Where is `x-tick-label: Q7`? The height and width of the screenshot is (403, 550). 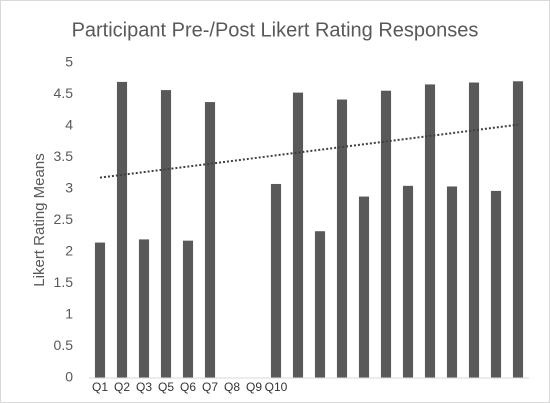 x-tick-label: Q7 is located at coordinates (210, 387).